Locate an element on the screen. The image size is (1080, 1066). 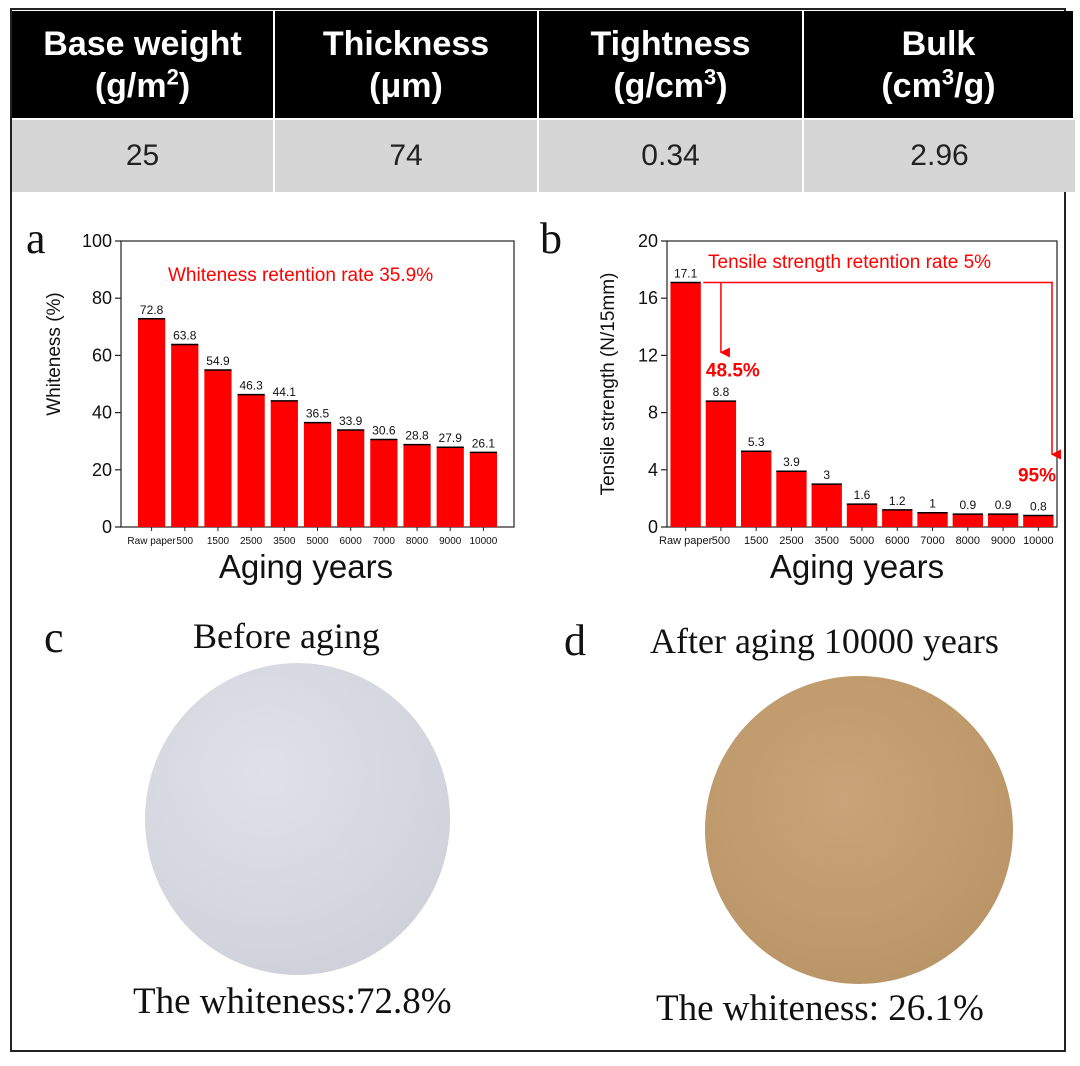
y-tick-label: 12 is located at coordinates (648, 355).